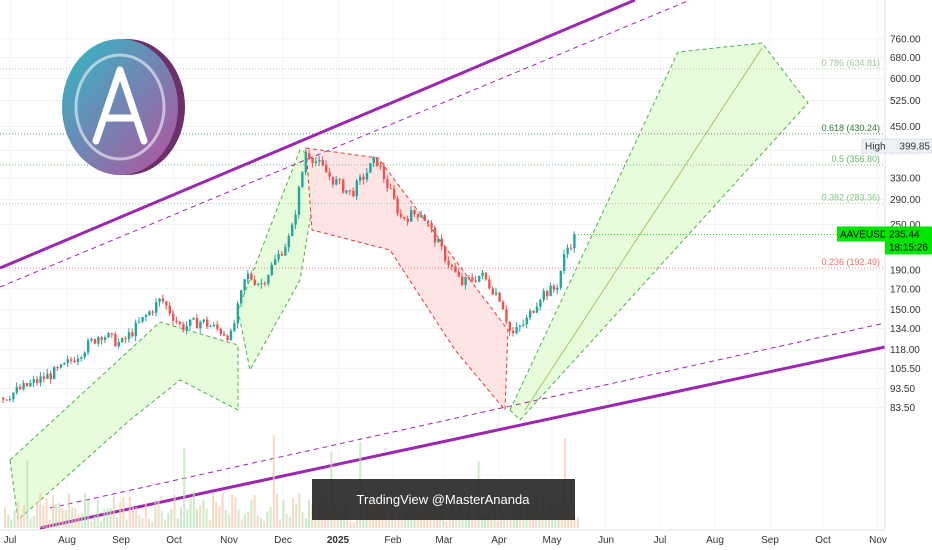  I want to click on logo-face, so click(120, 107).